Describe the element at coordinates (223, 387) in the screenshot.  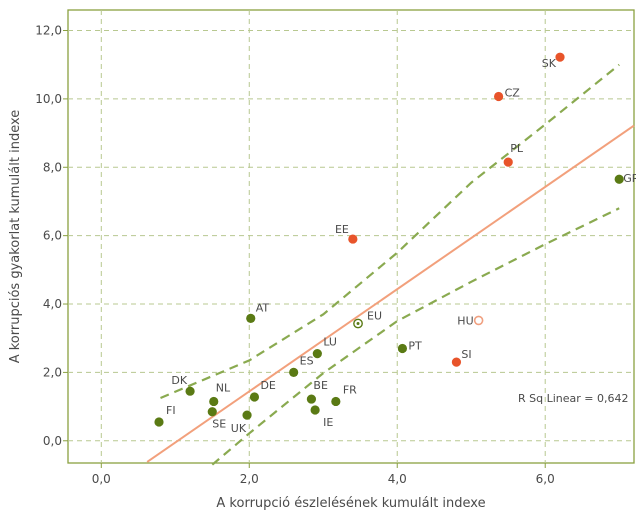
I see `point-label-nl: NL` at that location.